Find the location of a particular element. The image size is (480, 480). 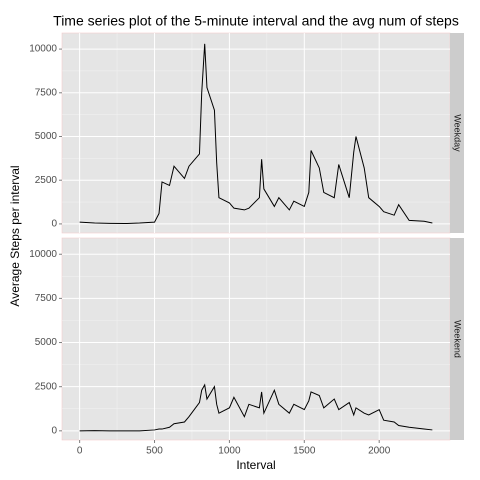

series-line is located at coordinates (256, 407).